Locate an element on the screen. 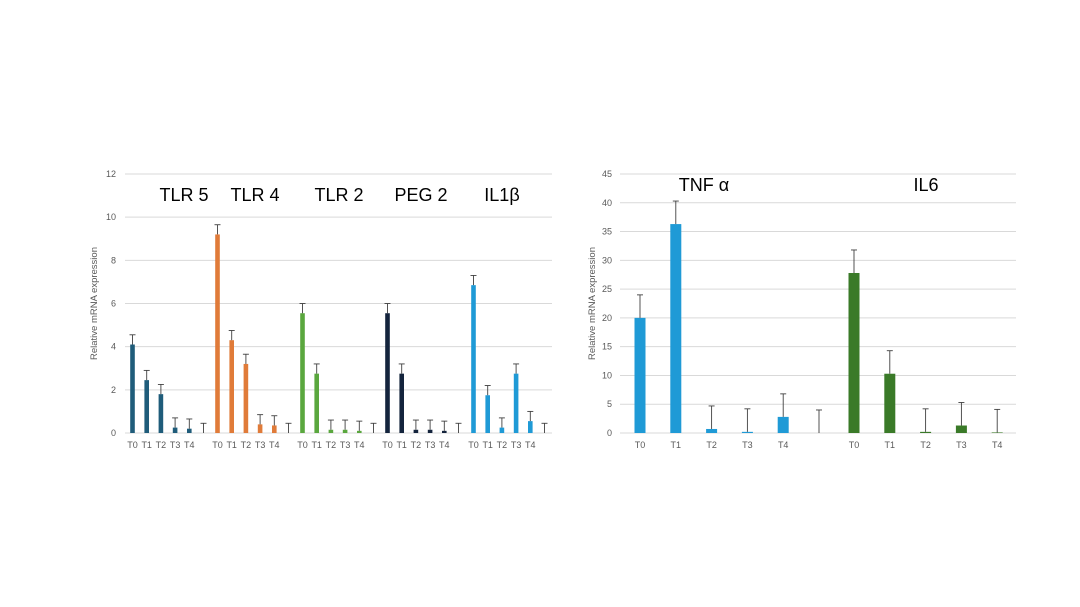 This screenshot has height=607, width=1080. bar-tlr2-t1 is located at coordinates (316, 403).